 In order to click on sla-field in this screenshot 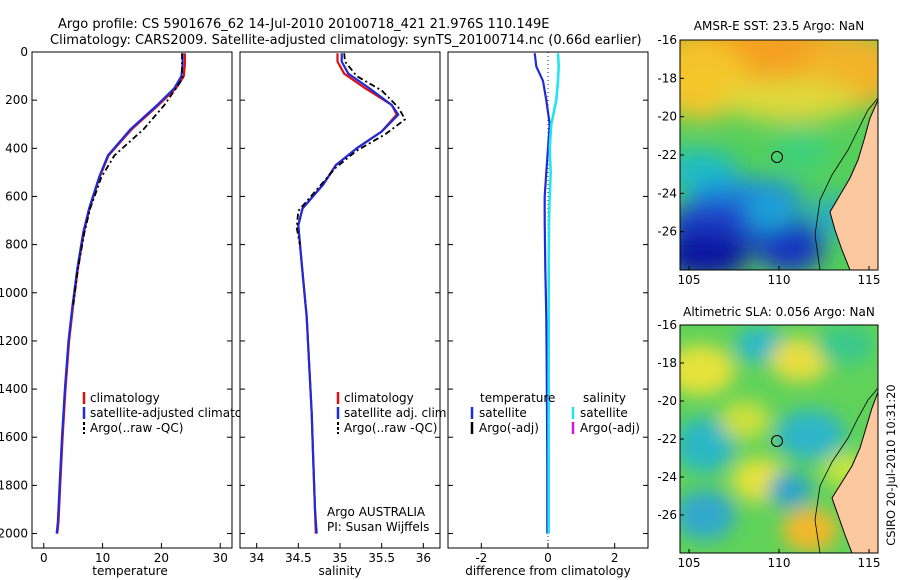, I will do `click(779, 439)`.